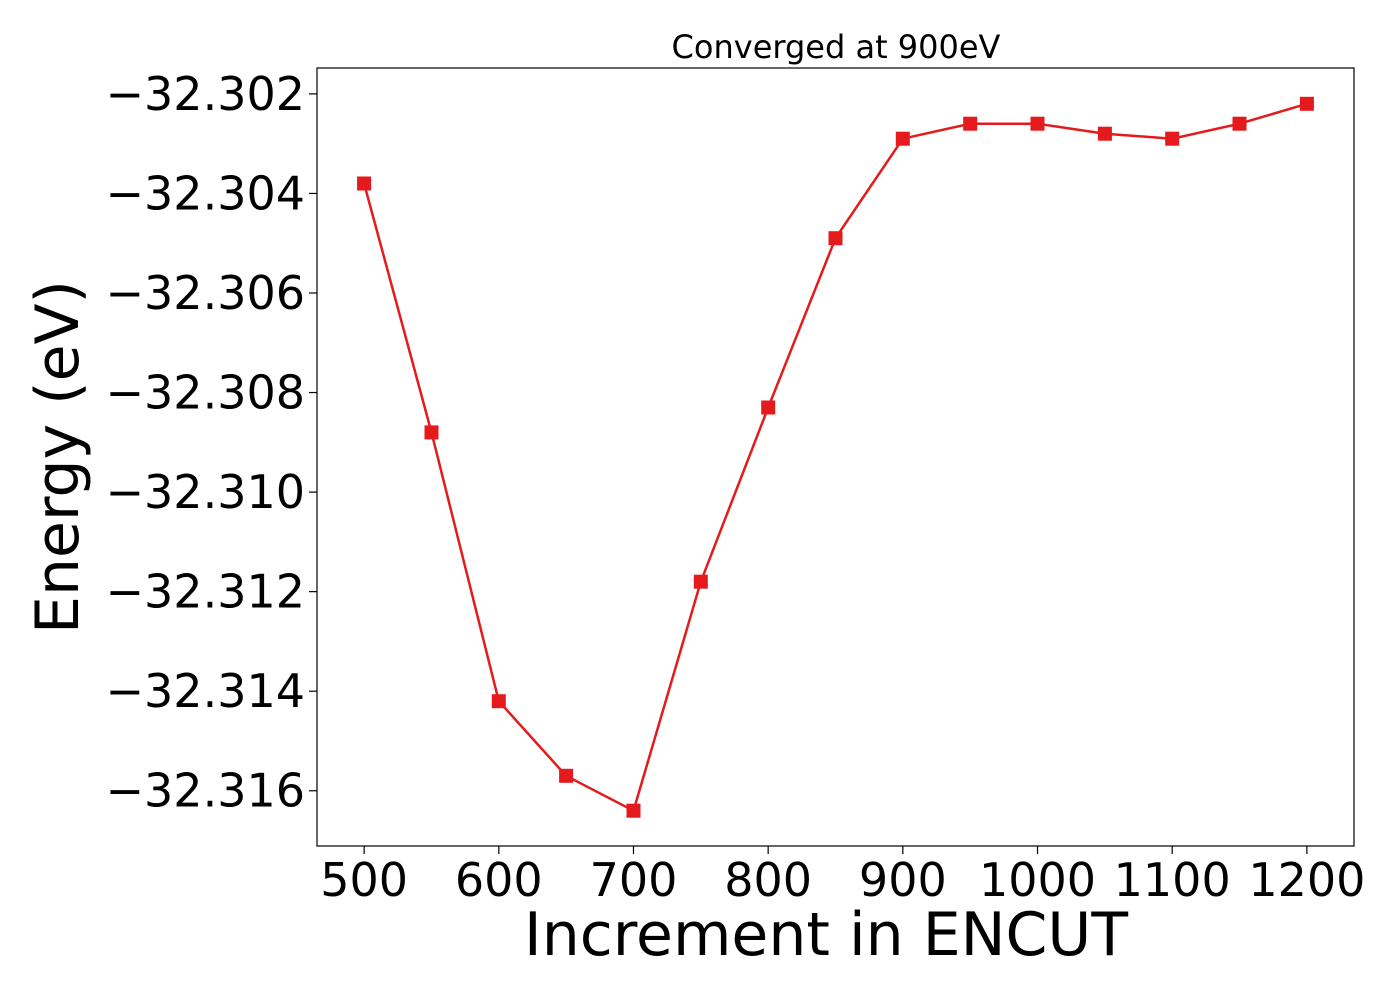 This screenshot has width=1400, height=1000. I want to click on y-tick-label: −32.302, so click(206, 94).